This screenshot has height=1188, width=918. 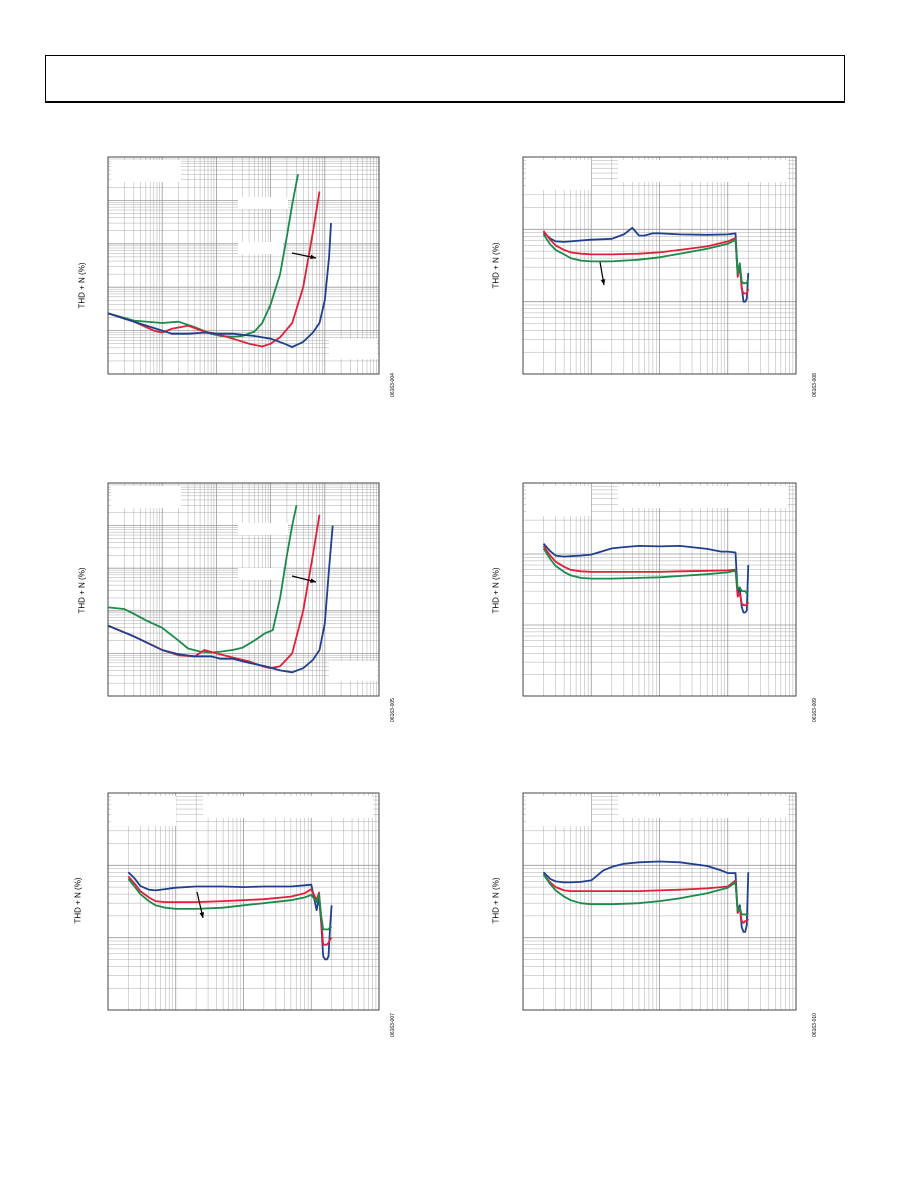 What do you see at coordinates (814, 1025) in the screenshot?
I see `figure-number: 06163-010` at bounding box center [814, 1025].